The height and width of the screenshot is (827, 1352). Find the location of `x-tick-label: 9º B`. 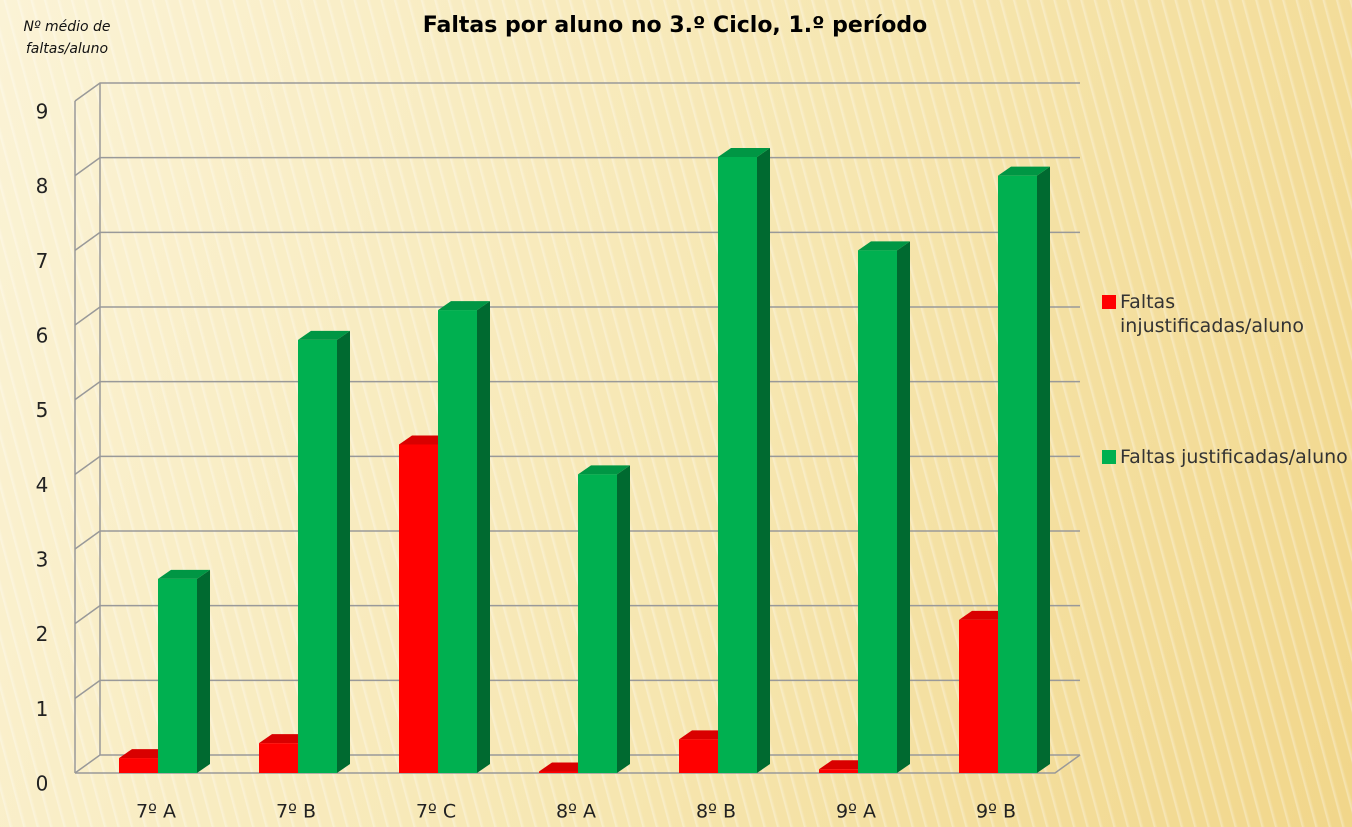

x-tick-label: 9º B is located at coordinates (996, 812).